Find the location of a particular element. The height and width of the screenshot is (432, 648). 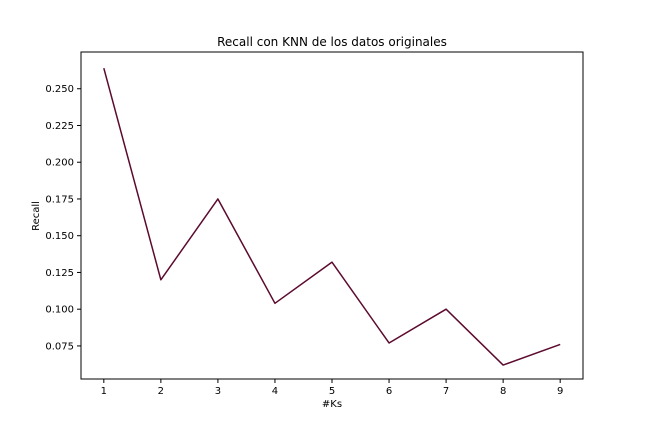

x-tick-label: 4 is located at coordinates (275, 391).